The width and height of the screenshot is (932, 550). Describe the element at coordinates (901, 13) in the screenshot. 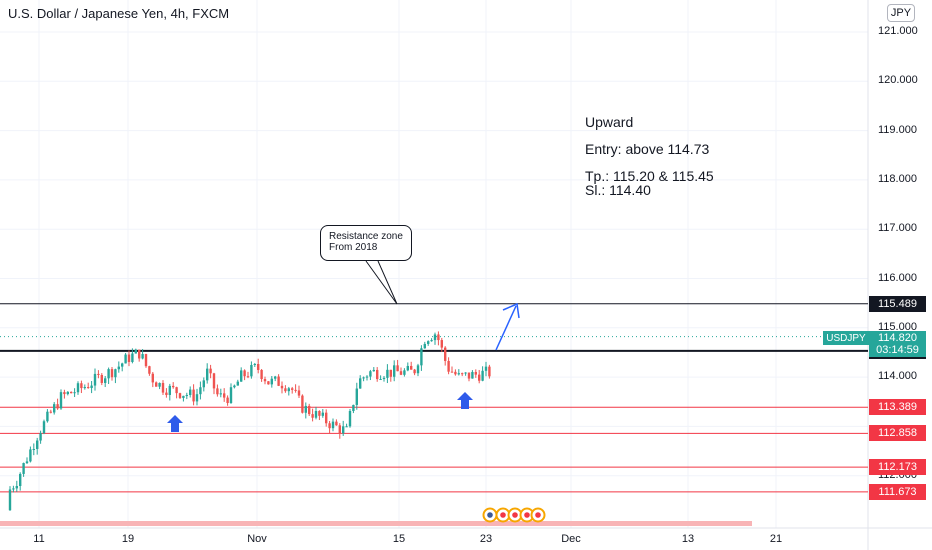

I see `currency-button: JPY` at that location.